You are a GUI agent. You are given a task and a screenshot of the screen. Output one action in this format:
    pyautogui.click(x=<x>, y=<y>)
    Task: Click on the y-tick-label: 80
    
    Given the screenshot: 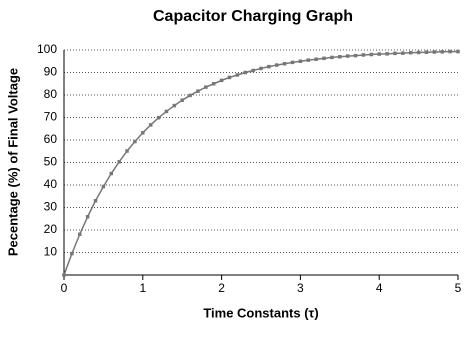 What is the action you would take?
    pyautogui.click(x=51, y=94)
    